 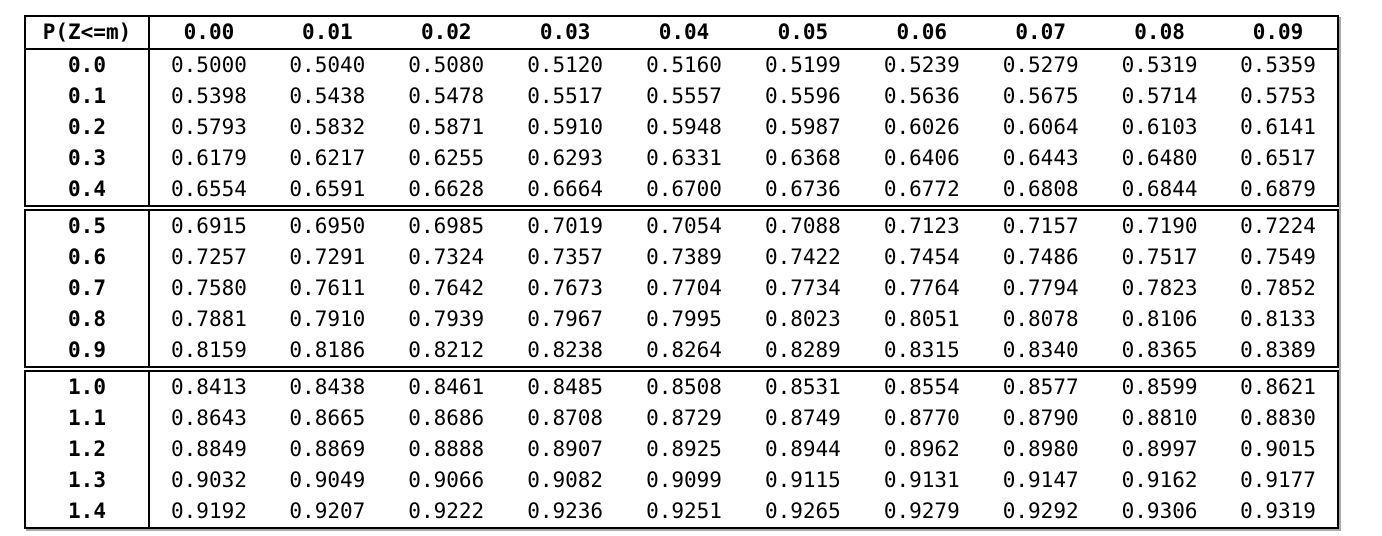 What do you see at coordinates (802, 449) in the screenshot?
I see `cell: 0.8944` at bounding box center [802, 449].